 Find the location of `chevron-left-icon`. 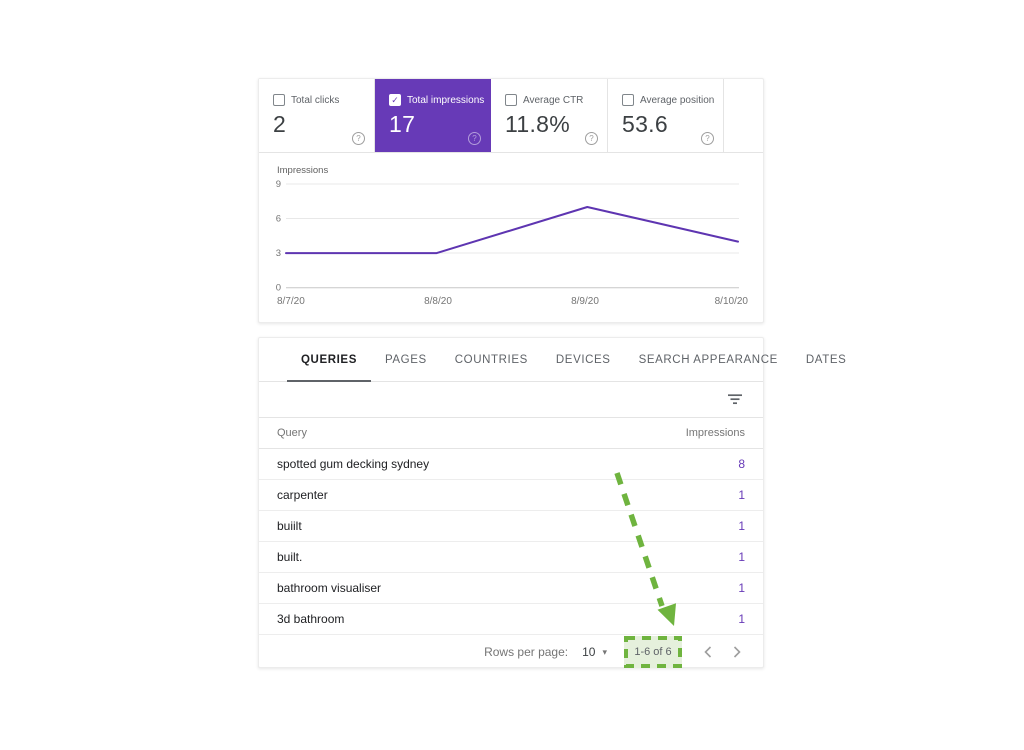

chevron-left-icon is located at coordinates (708, 652).